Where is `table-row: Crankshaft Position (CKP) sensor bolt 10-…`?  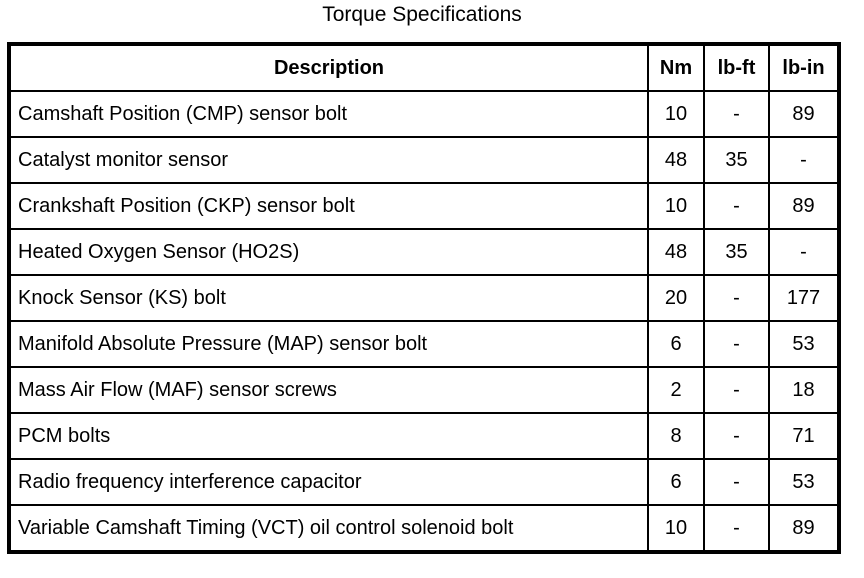 table-row: Crankshaft Position (CKP) sensor bolt 10-… is located at coordinates (424, 206).